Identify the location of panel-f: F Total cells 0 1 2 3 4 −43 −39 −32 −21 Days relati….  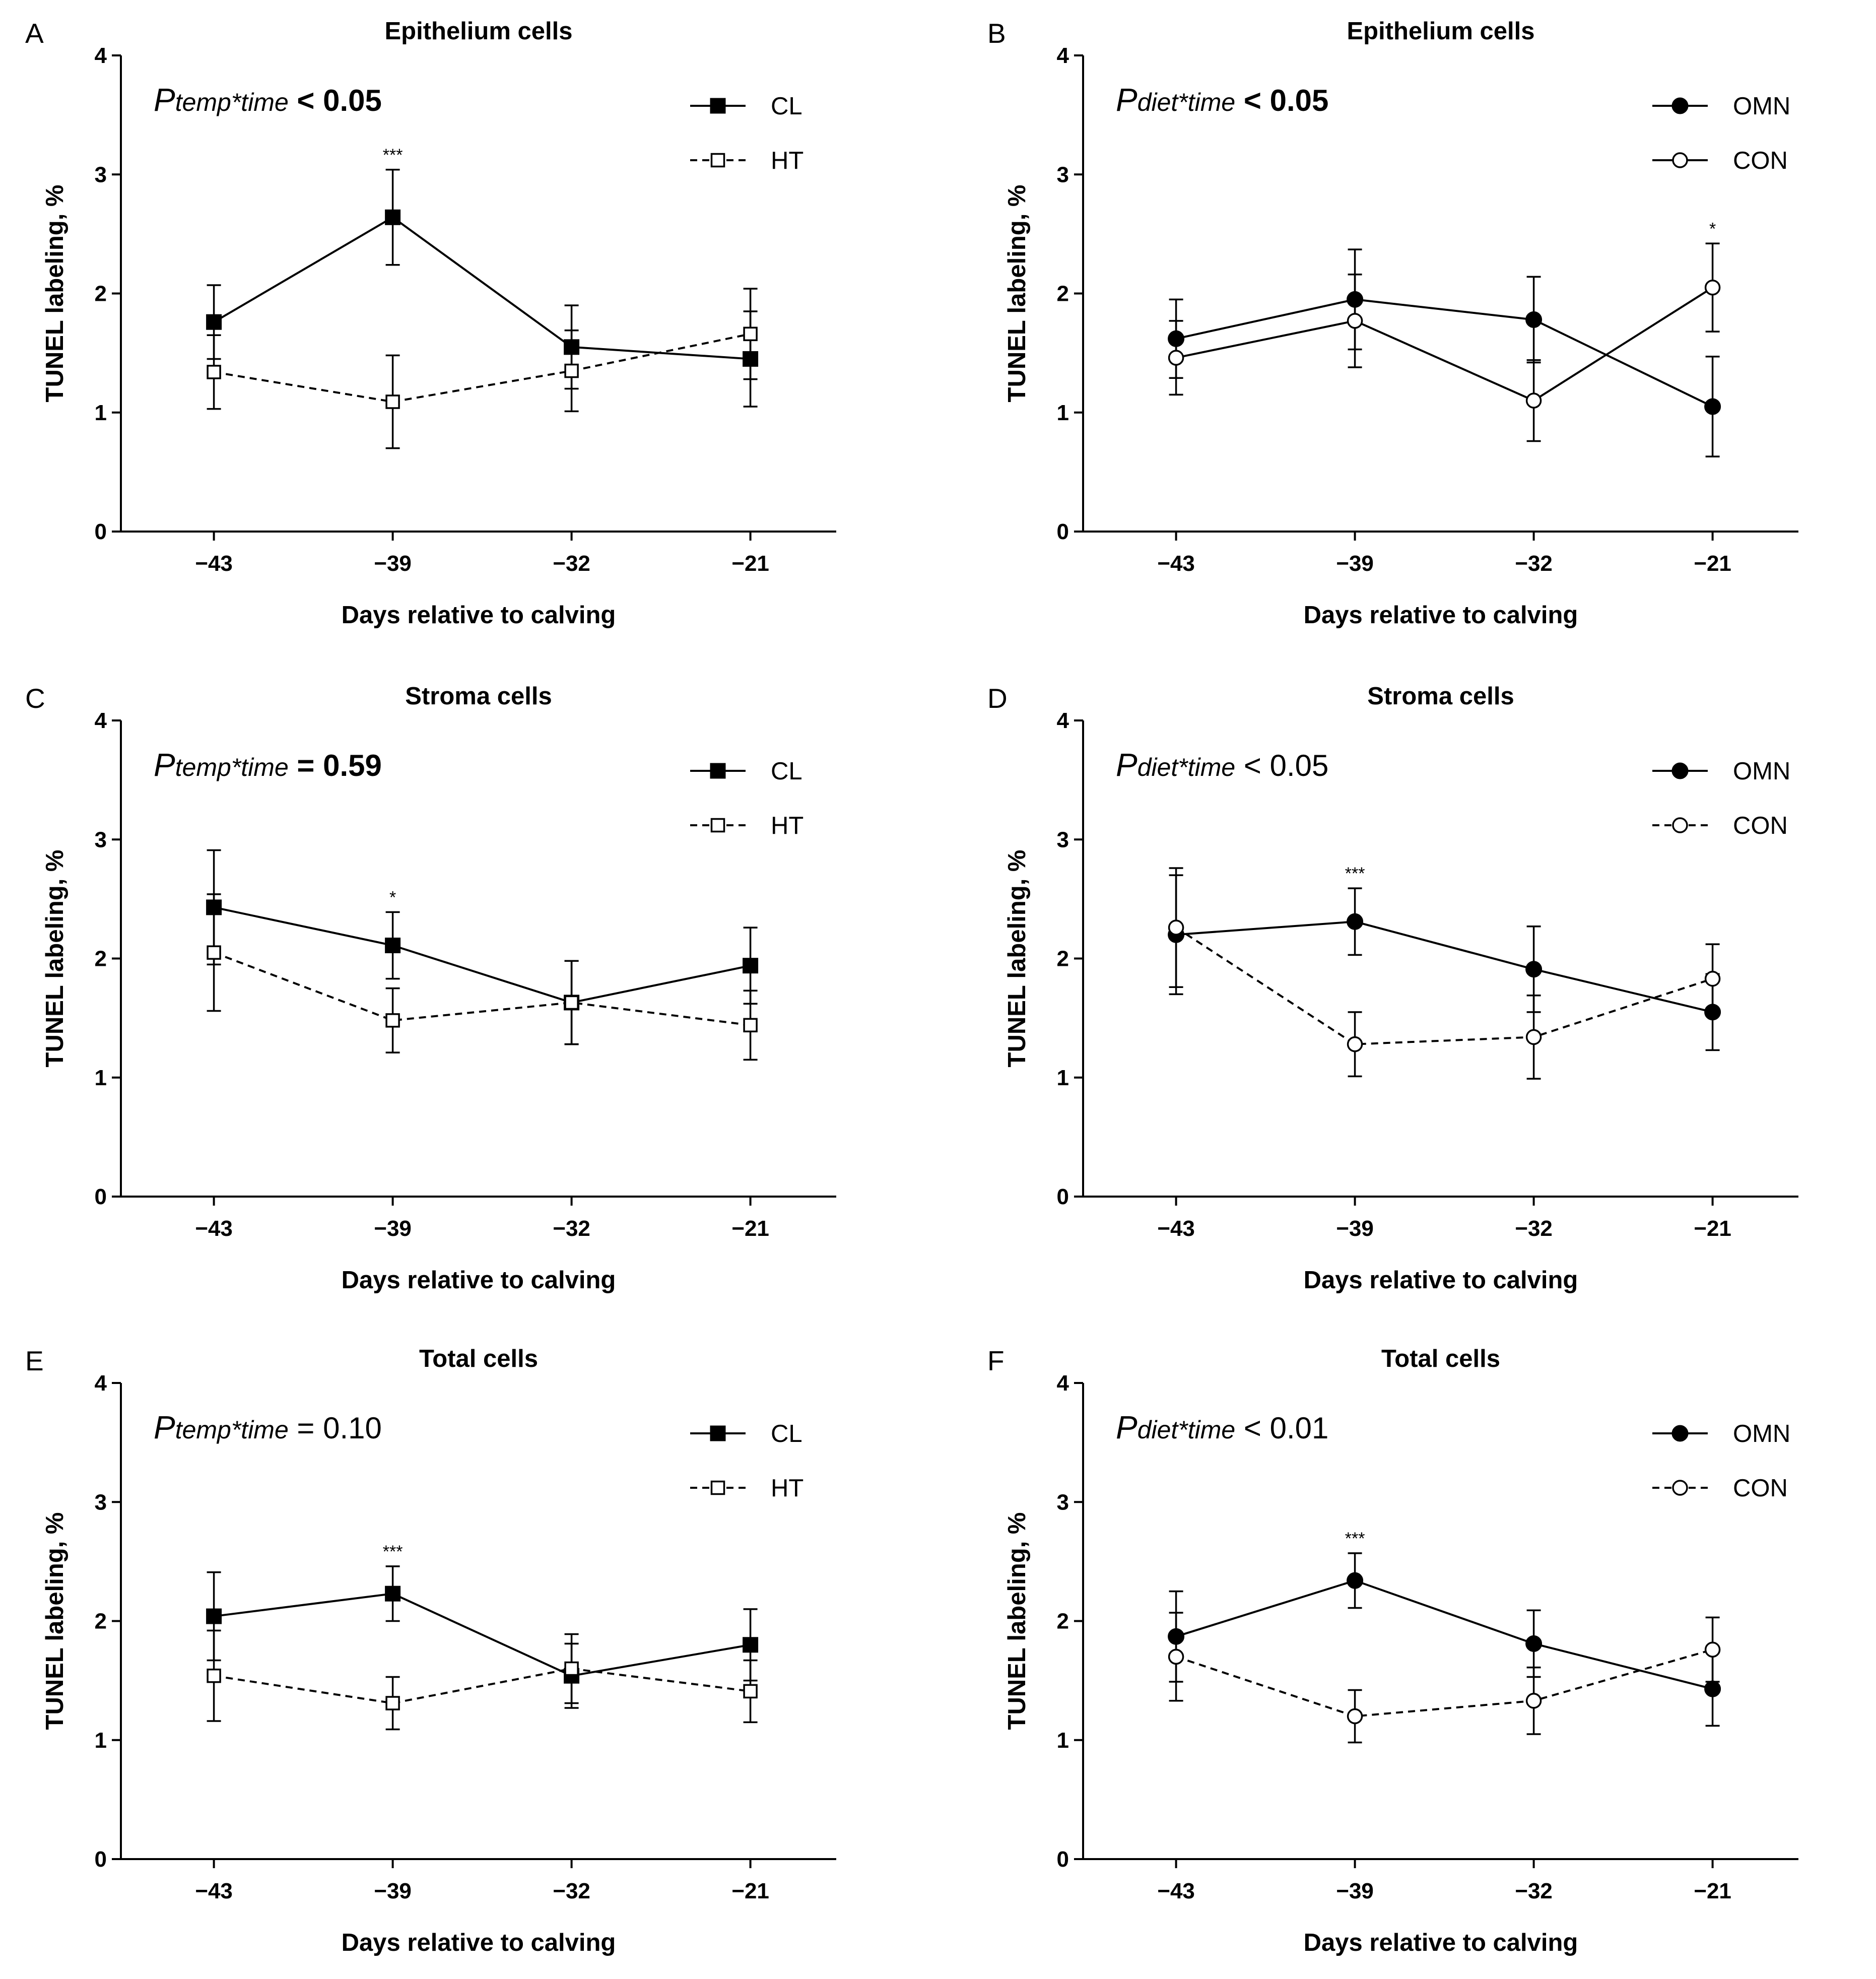
(1392, 1650).